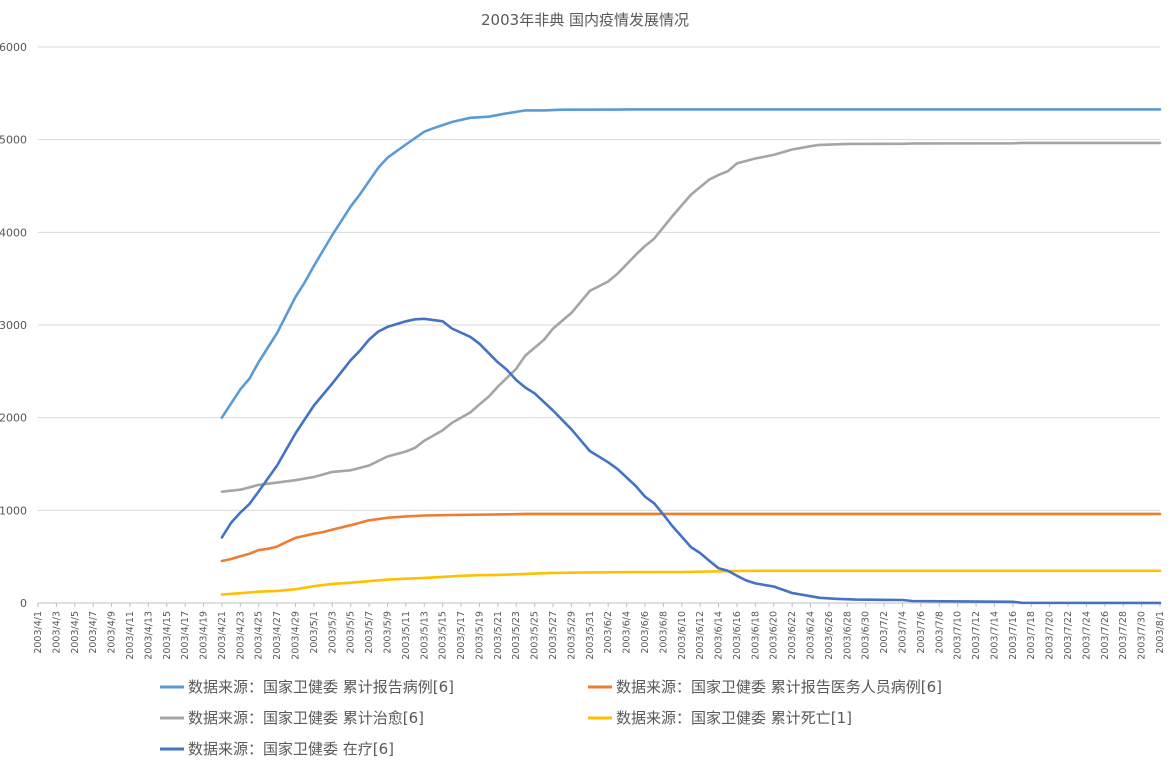  Describe the element at coordinates (479, 635) in the screenshot. I see `x-tick-label: 2003/5/19` at that location.